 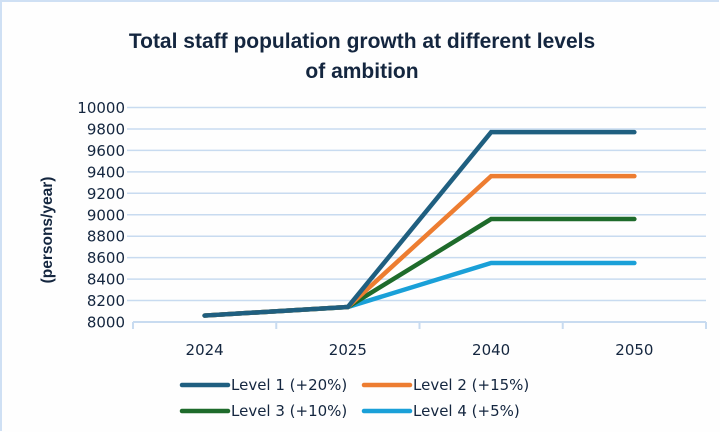 What do you see at coordinates (205, 350) in the screenshot?
I see `x-tick-label: 2024` at bounding box center [205, 350].